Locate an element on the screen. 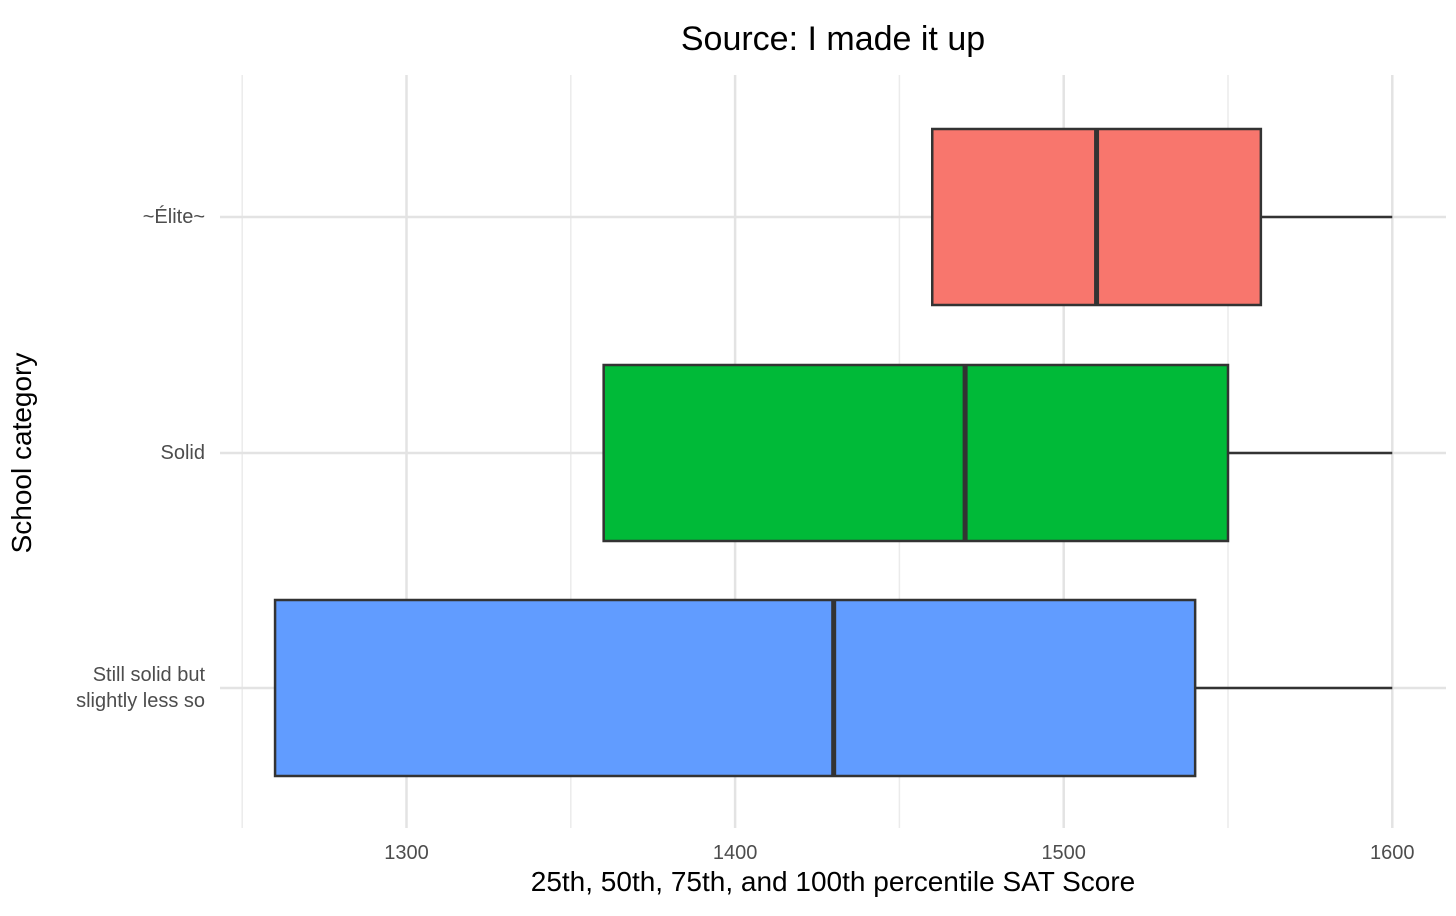 The image size is (1456, 916). y-tick-label: Solid is located at coordinates (182, 453).